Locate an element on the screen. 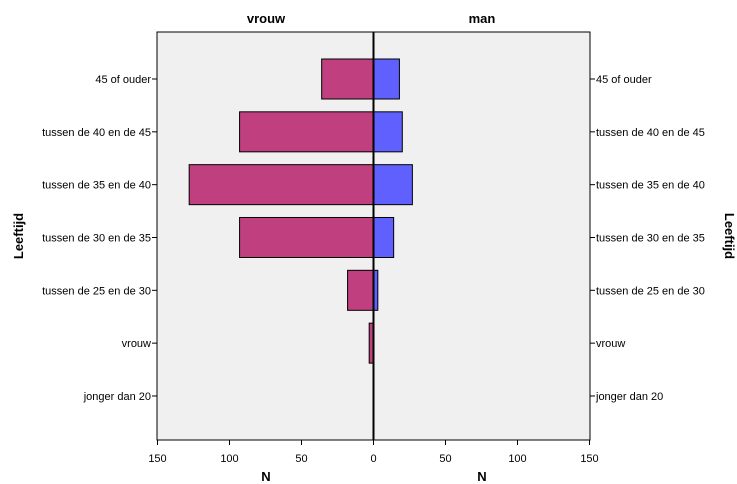 This screenshot has height=484, width=737. category-label-left: jonger dan 20 is located at coordinates (117, 397).